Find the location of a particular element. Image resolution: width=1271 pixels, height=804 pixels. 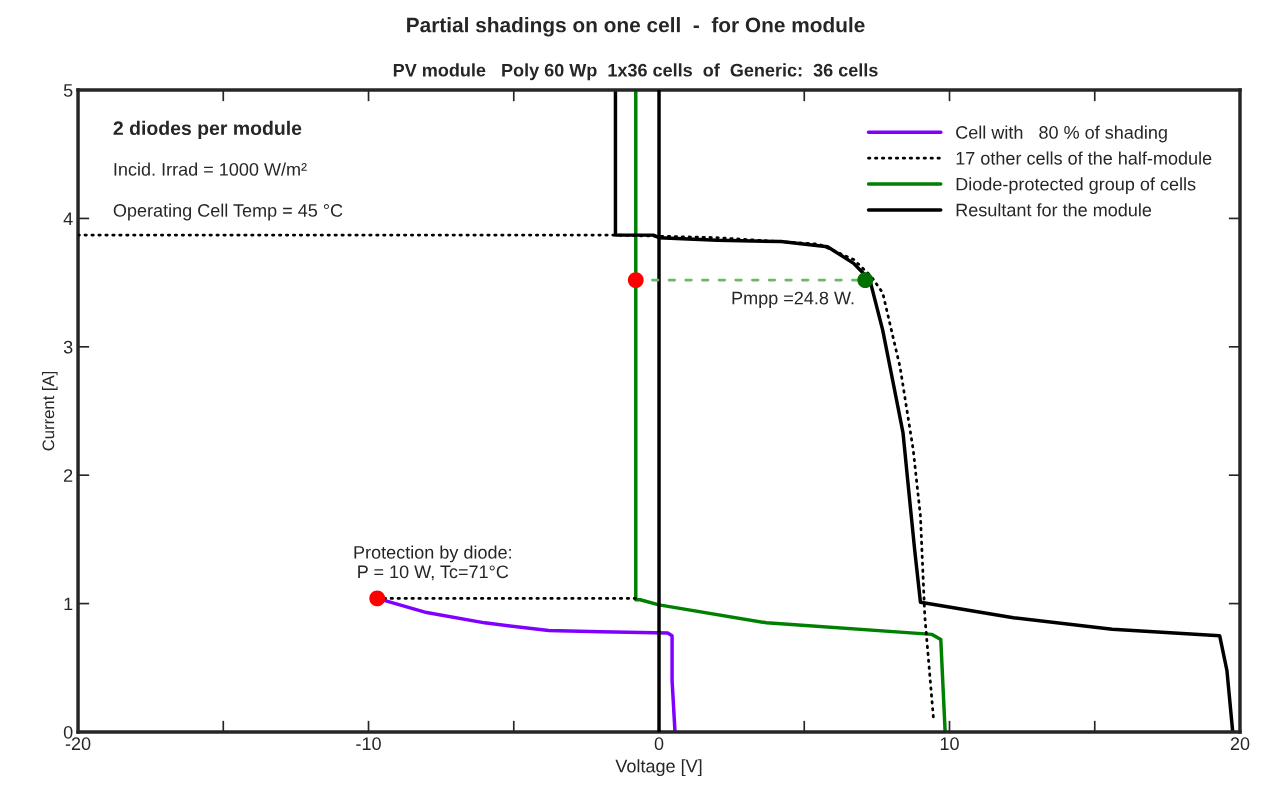

chart-title: Partial shadings on one cell - for One module is located at coordinates (636, 27).